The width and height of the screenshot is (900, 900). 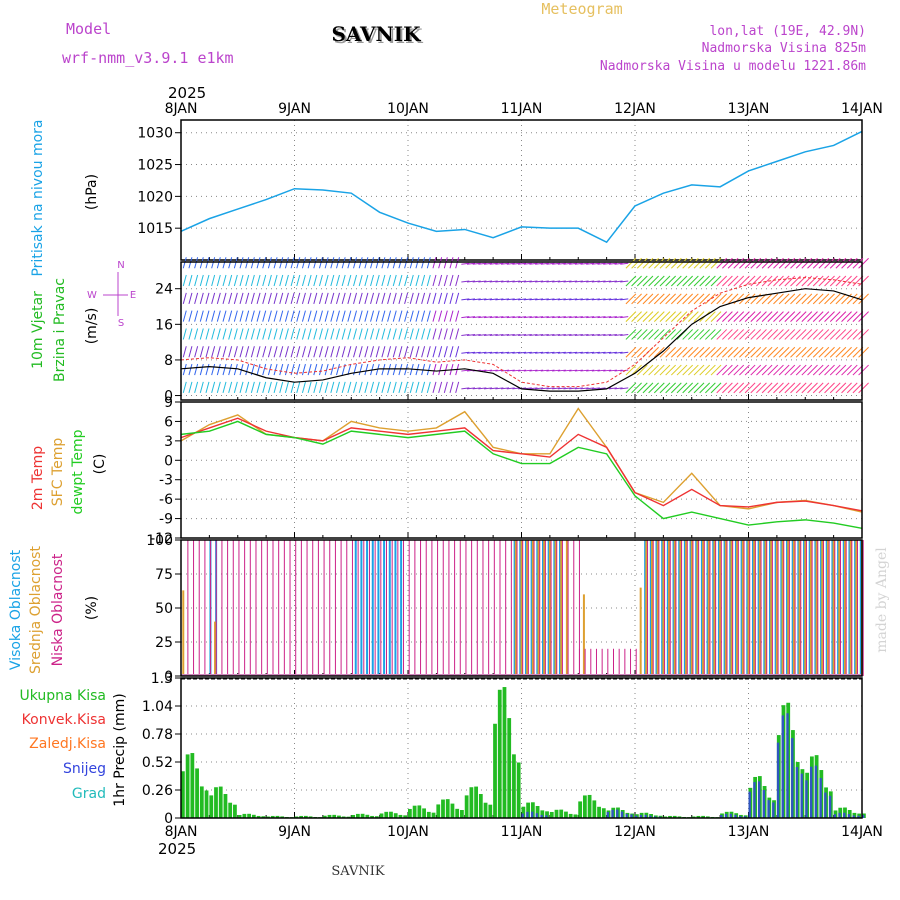 What do you see at coordinates (635, 832) in the screenshot?
I see `x-tick-bottom-12JAN: 12JAN` at bounding box center [635, 832].